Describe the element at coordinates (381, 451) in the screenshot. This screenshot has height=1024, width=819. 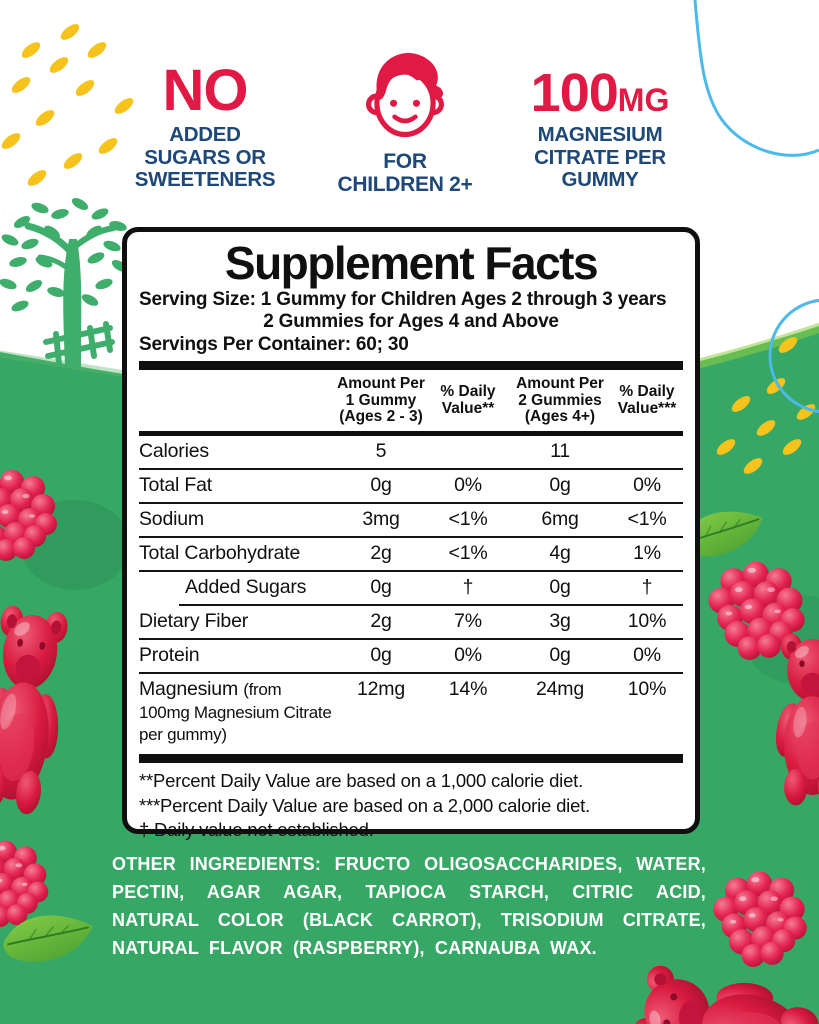
I see `amount-per-1-gummy: 5` at that location.